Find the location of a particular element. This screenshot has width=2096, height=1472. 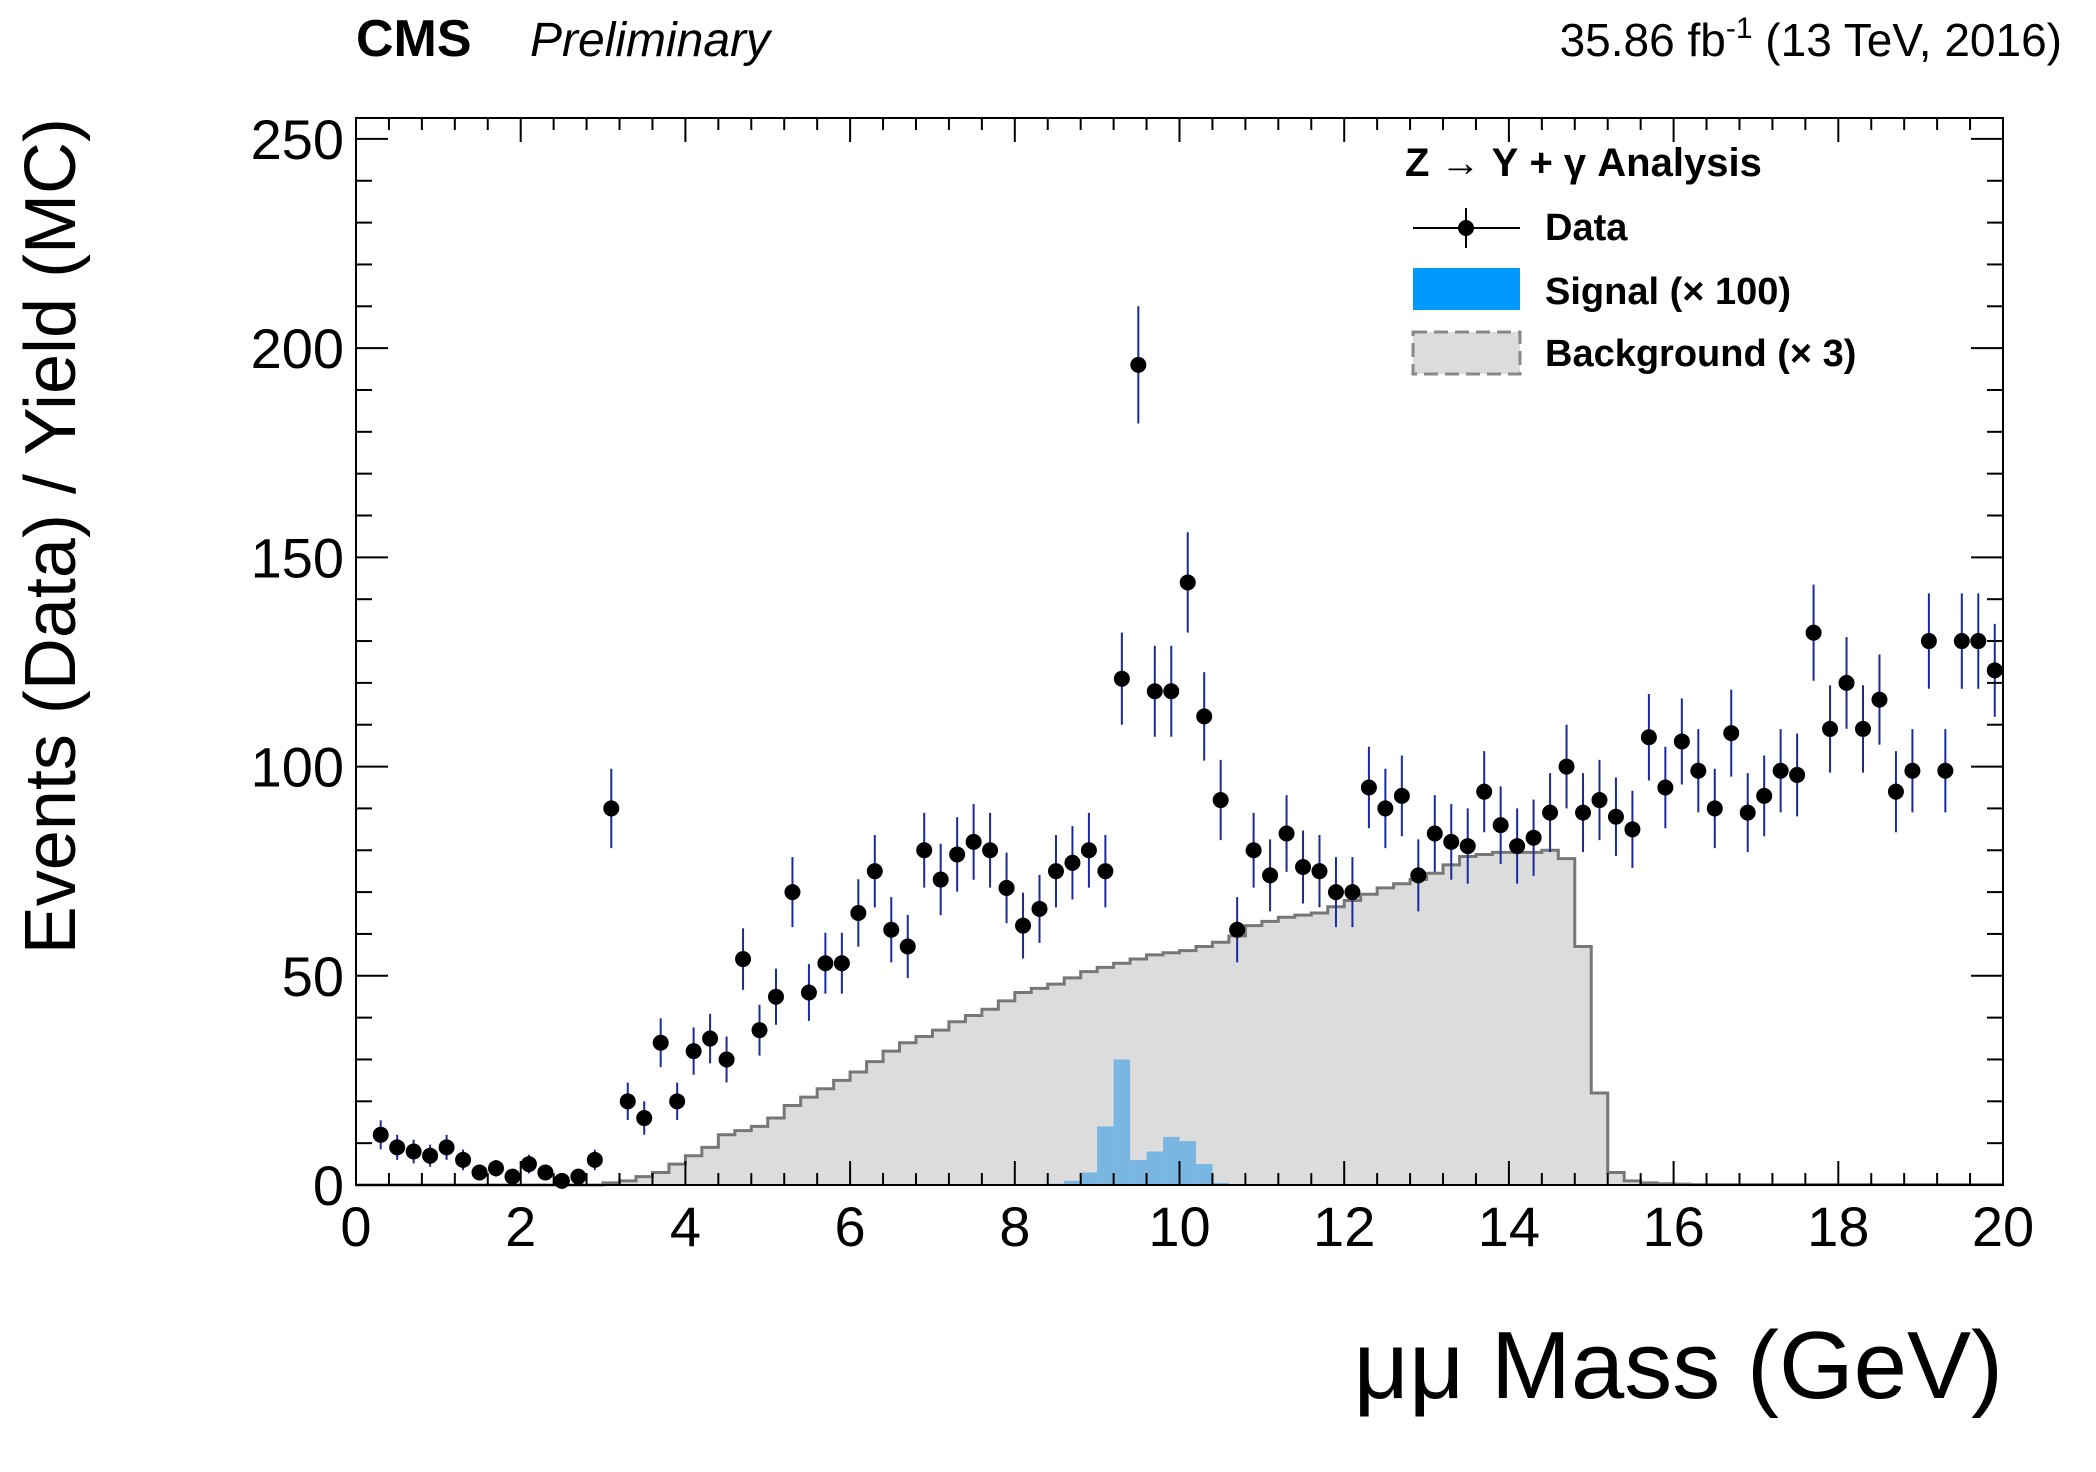

signal-histogram is located at coordinates (1138, 1122).